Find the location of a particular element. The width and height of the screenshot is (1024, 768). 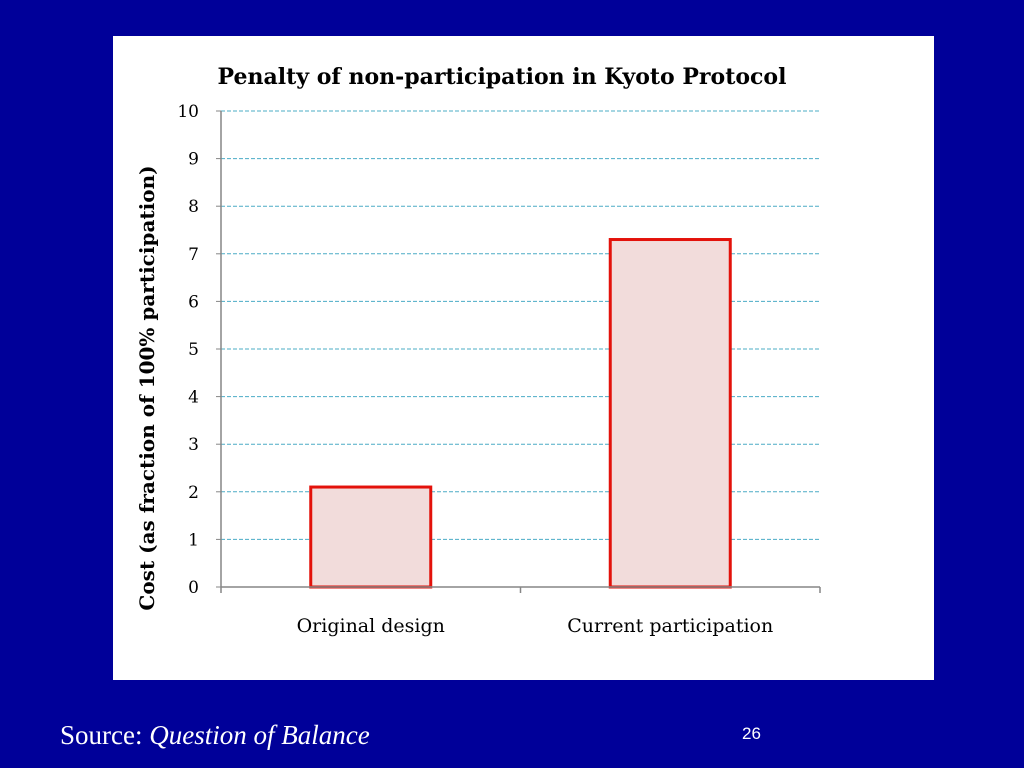

source-title: Question of Balance is located at coordinates (259, 735).